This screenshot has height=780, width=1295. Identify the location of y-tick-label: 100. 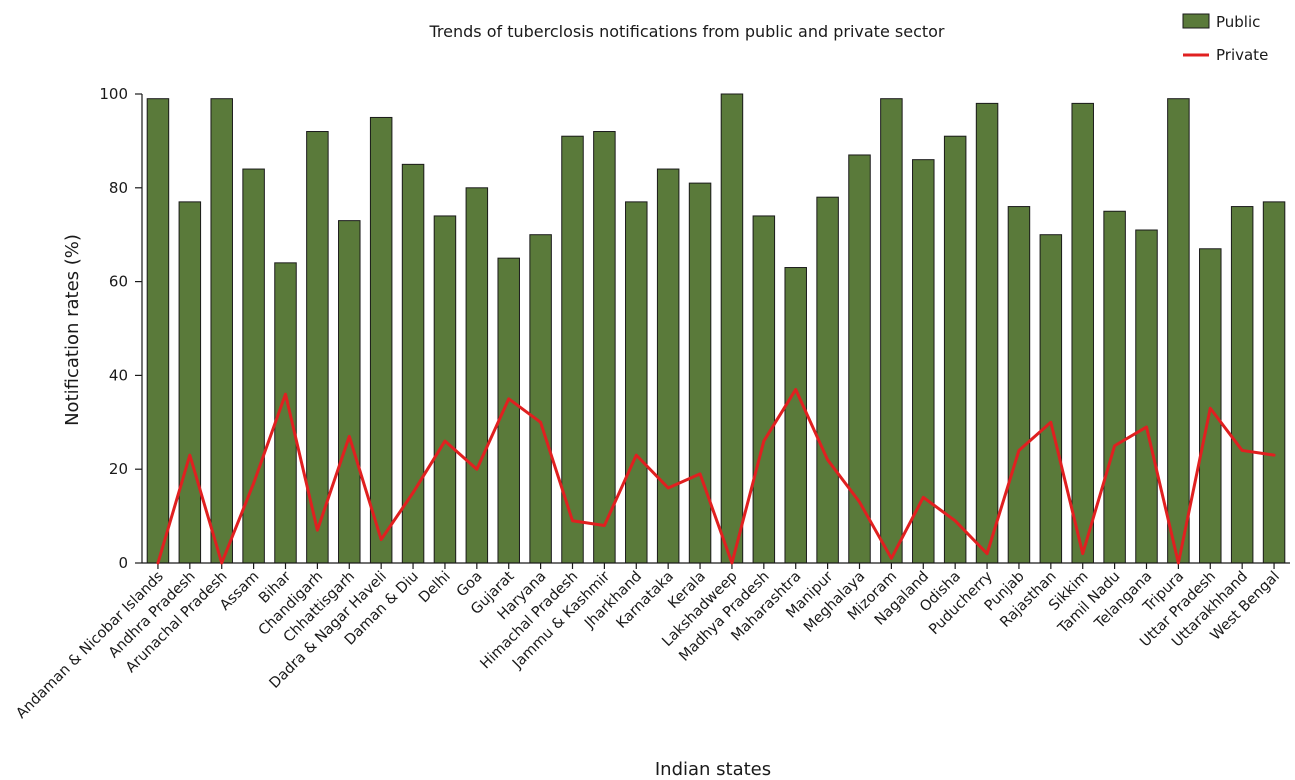
(113, 94).